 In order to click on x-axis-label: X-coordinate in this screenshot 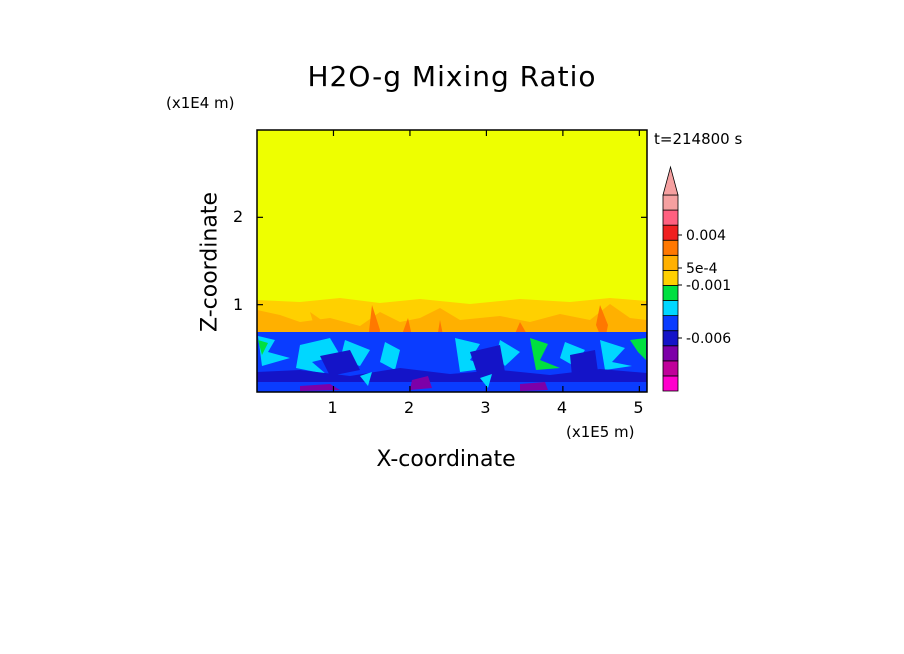, I will do `click(446, 459)`.